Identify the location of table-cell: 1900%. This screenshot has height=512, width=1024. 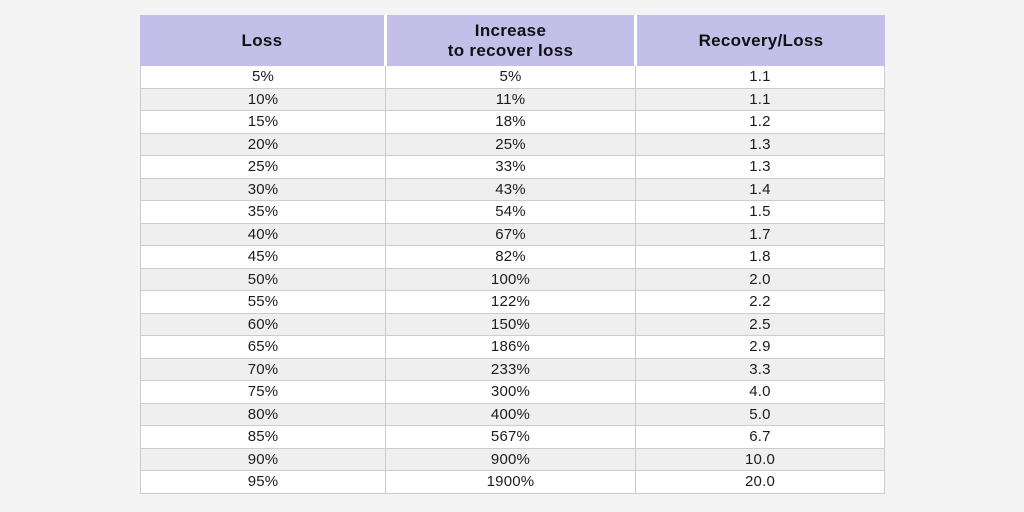
(510, 482).